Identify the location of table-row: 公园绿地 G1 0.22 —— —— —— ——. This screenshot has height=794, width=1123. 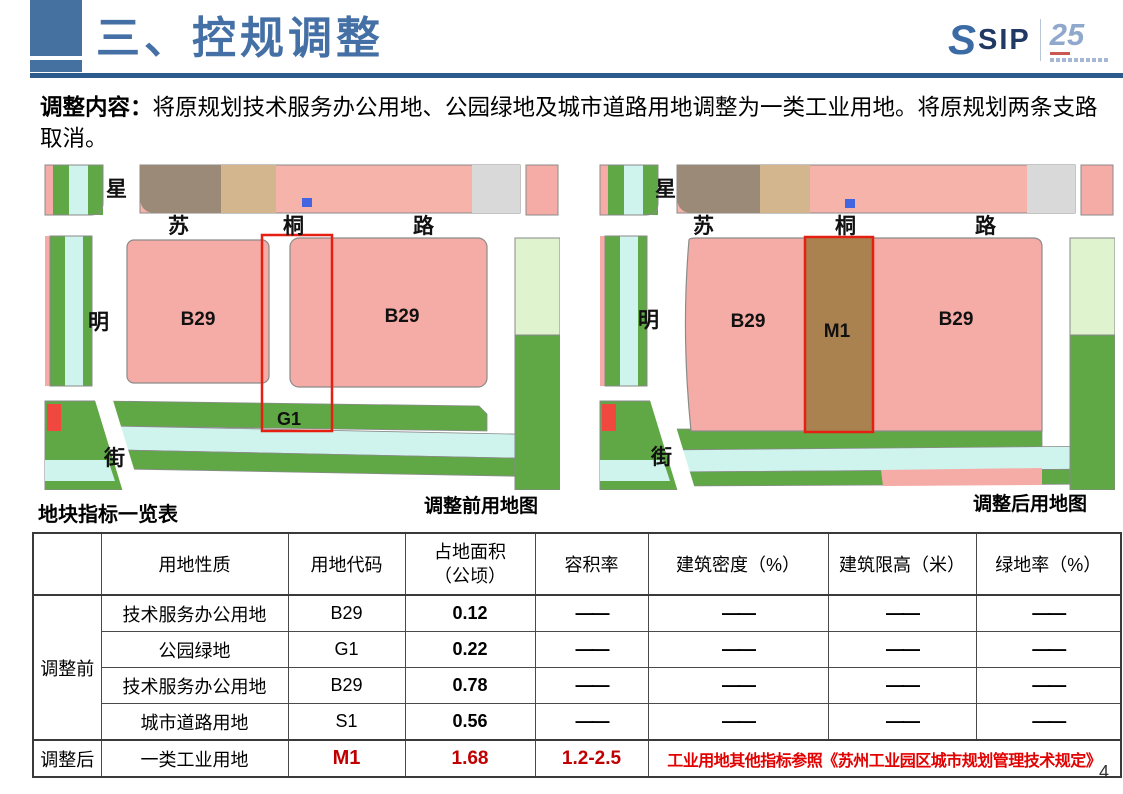
(577, 649).